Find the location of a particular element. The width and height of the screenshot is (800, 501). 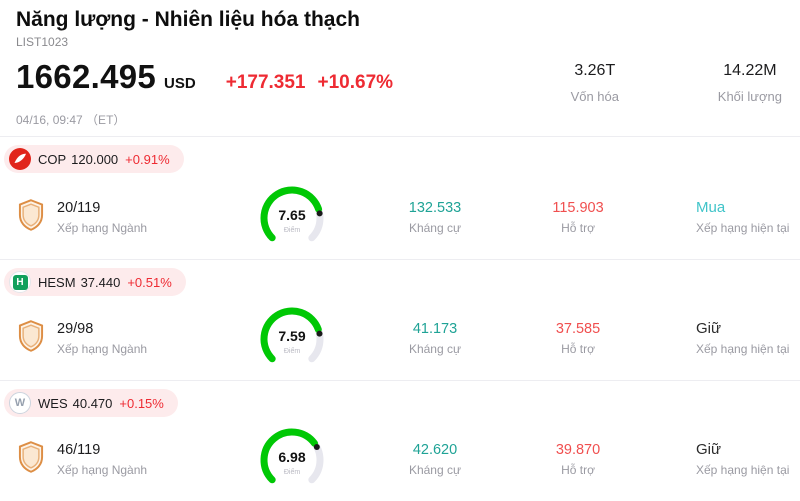

volume-value: 14.22M is located at coordinates (750, 70).